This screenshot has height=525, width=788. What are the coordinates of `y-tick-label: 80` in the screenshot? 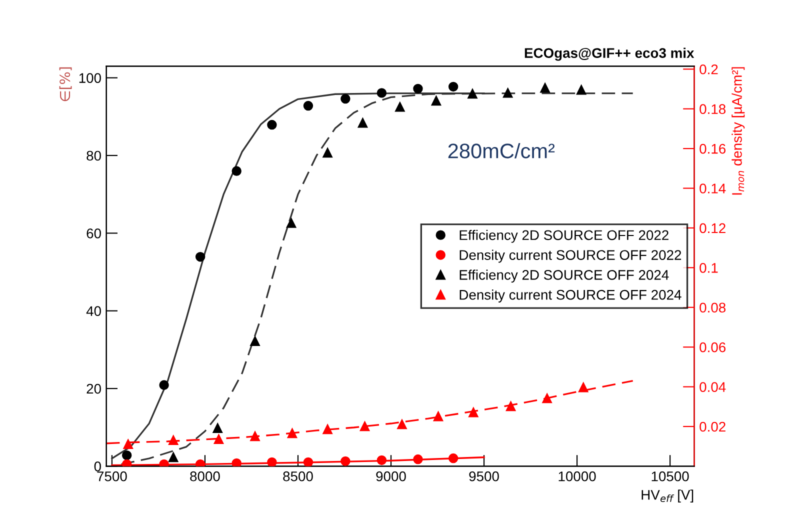 It's located at (93, 155).